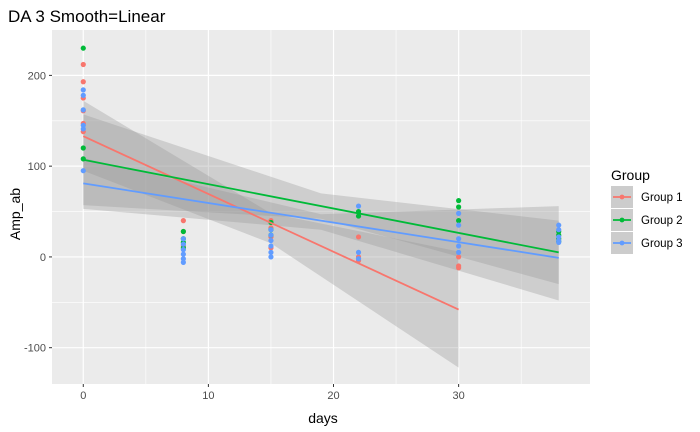 This screenshot has height=432, width=700. What do you see at coordinates (15, 214) in the screenshot?
I see `y-axis-title: Amp_ab` at bounding box center [15, 214].